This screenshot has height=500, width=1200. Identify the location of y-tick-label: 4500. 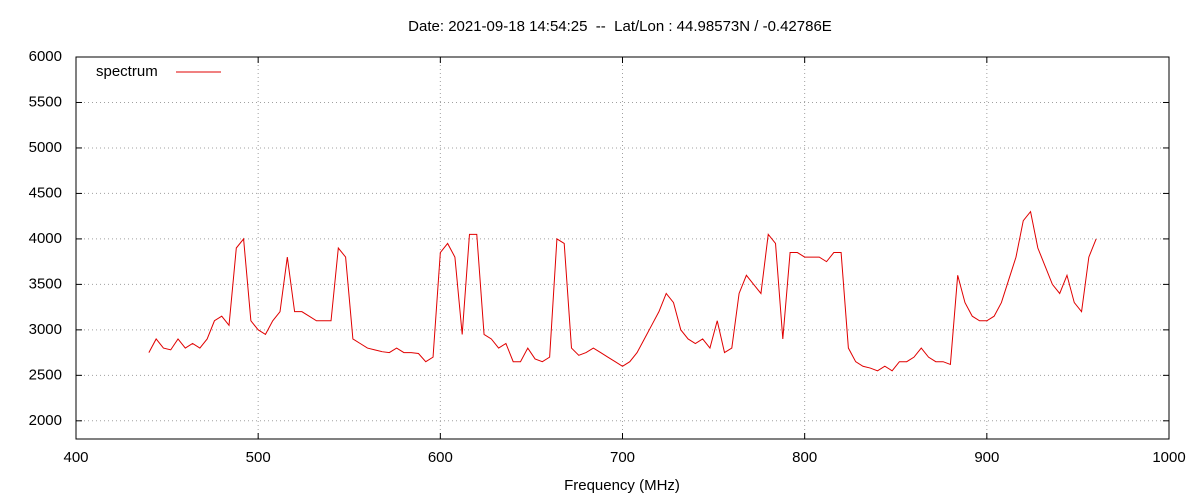
(45, 192).